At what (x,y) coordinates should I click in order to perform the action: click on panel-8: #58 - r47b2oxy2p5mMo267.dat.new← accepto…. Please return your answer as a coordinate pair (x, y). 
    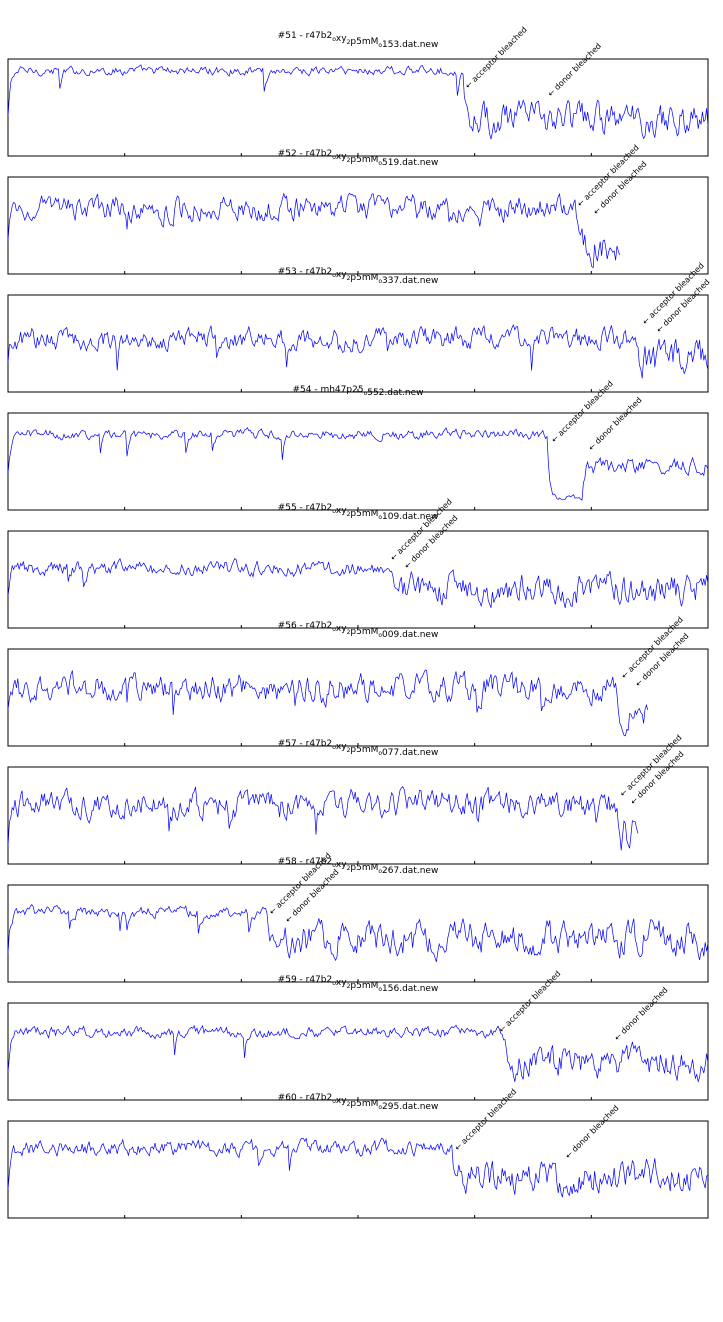
    Looking at the image, I should click on (358, 917).